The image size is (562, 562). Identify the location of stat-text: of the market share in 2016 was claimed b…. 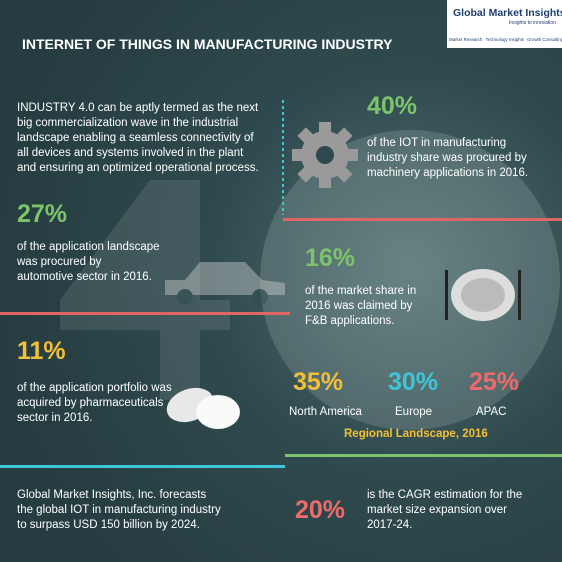
(360, 306).